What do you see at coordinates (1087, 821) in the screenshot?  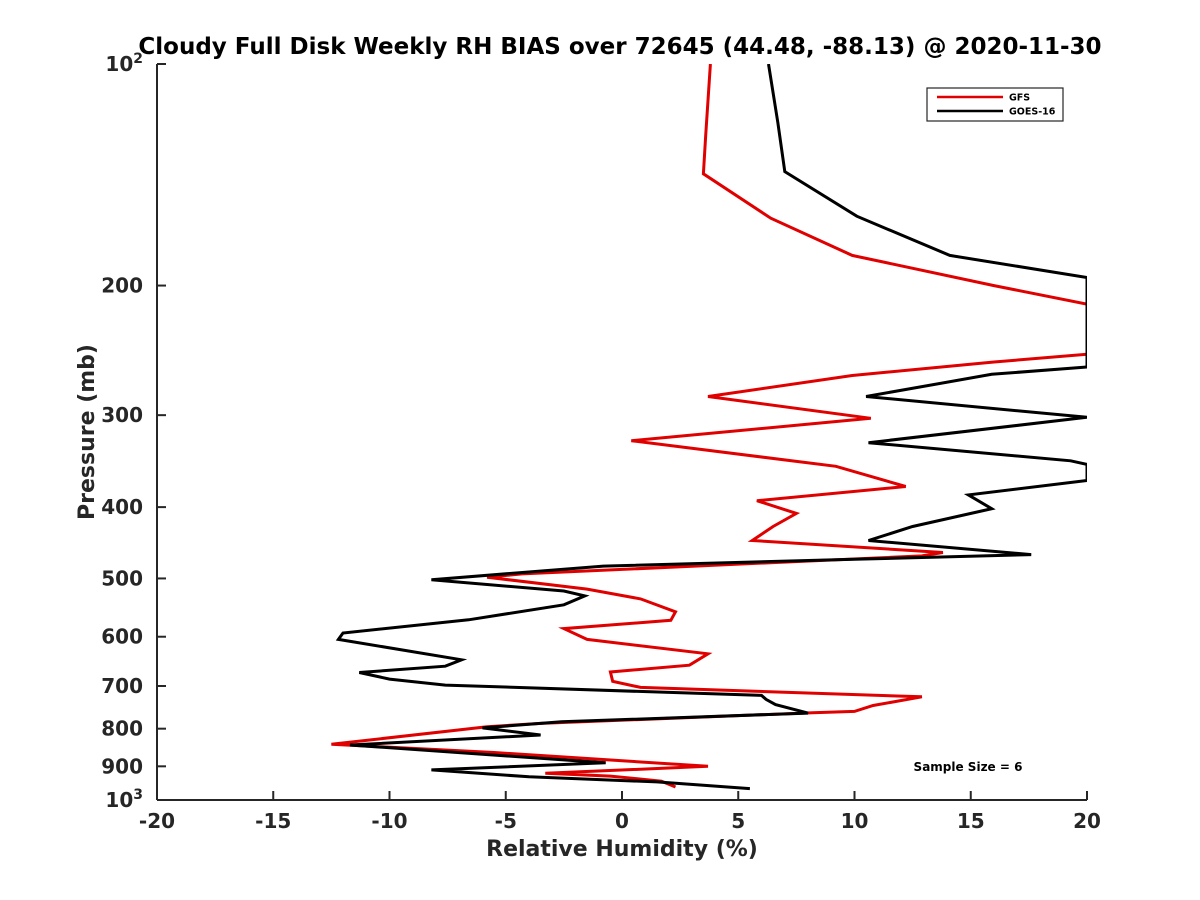 I see `x-tick-label: 20` at bounding box center [1087, 821].